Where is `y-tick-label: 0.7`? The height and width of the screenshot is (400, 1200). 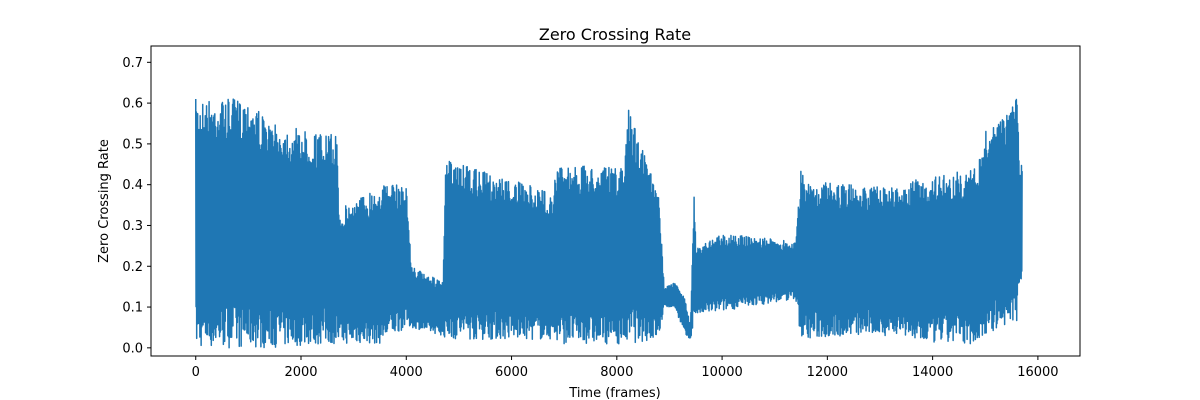
y-tick-label: 0.7 is located at coordinates (132, 63).